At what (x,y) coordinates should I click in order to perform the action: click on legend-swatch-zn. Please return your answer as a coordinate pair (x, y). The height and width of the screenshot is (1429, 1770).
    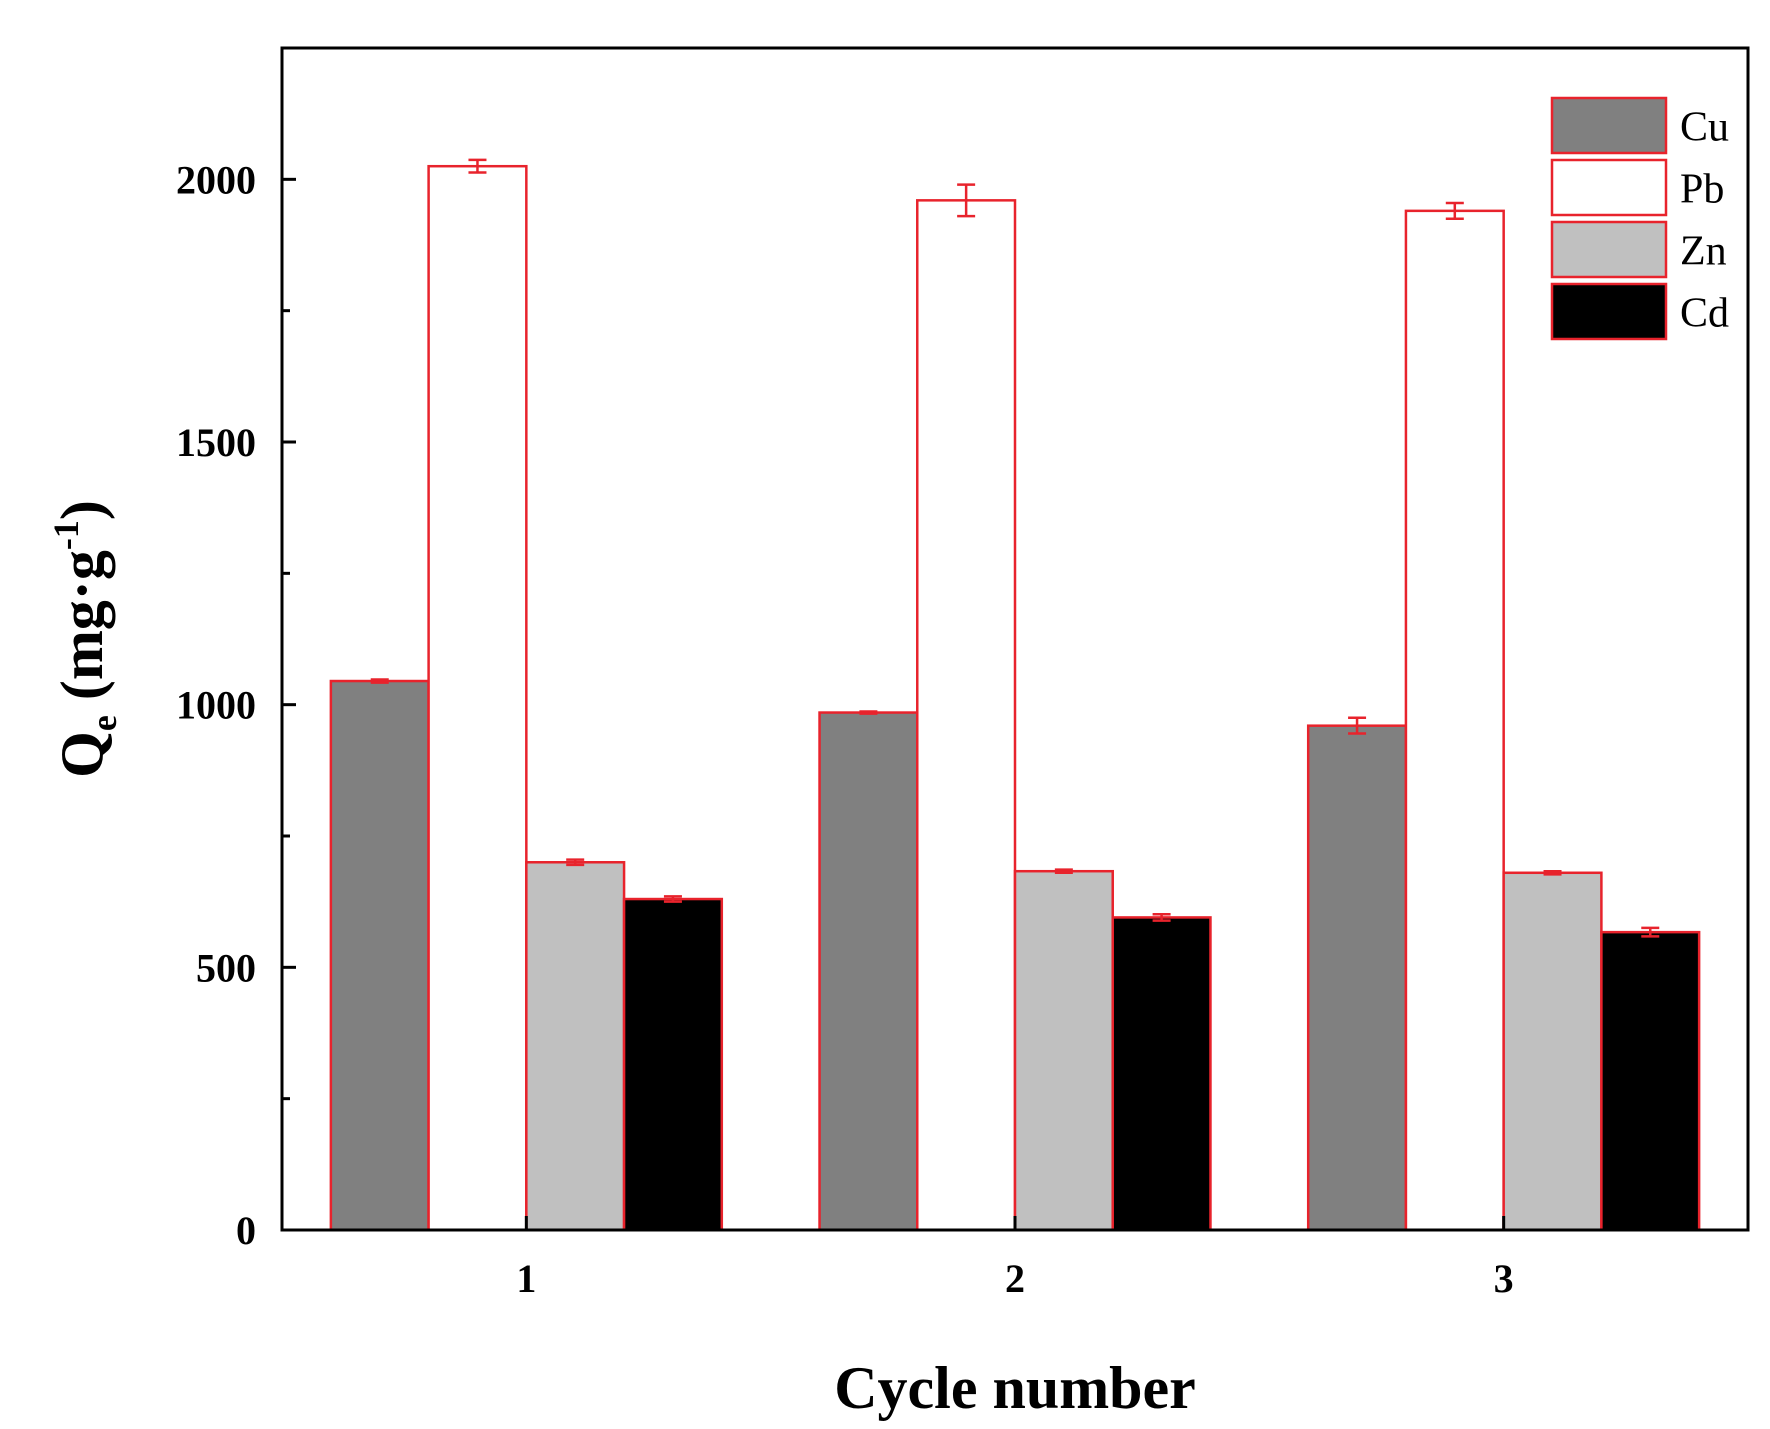
    Looking at the image, I should click on (1609, 249).